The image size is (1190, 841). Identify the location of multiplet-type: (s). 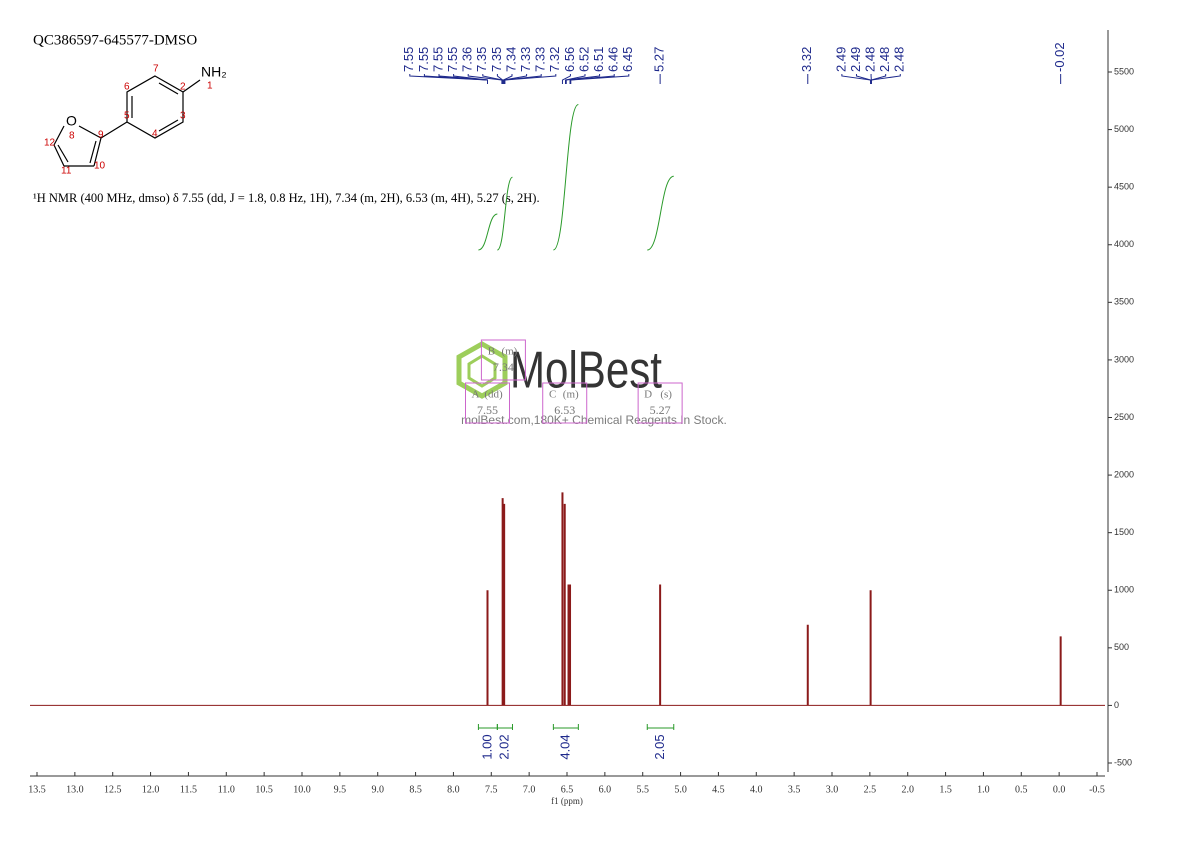
(666, 395).